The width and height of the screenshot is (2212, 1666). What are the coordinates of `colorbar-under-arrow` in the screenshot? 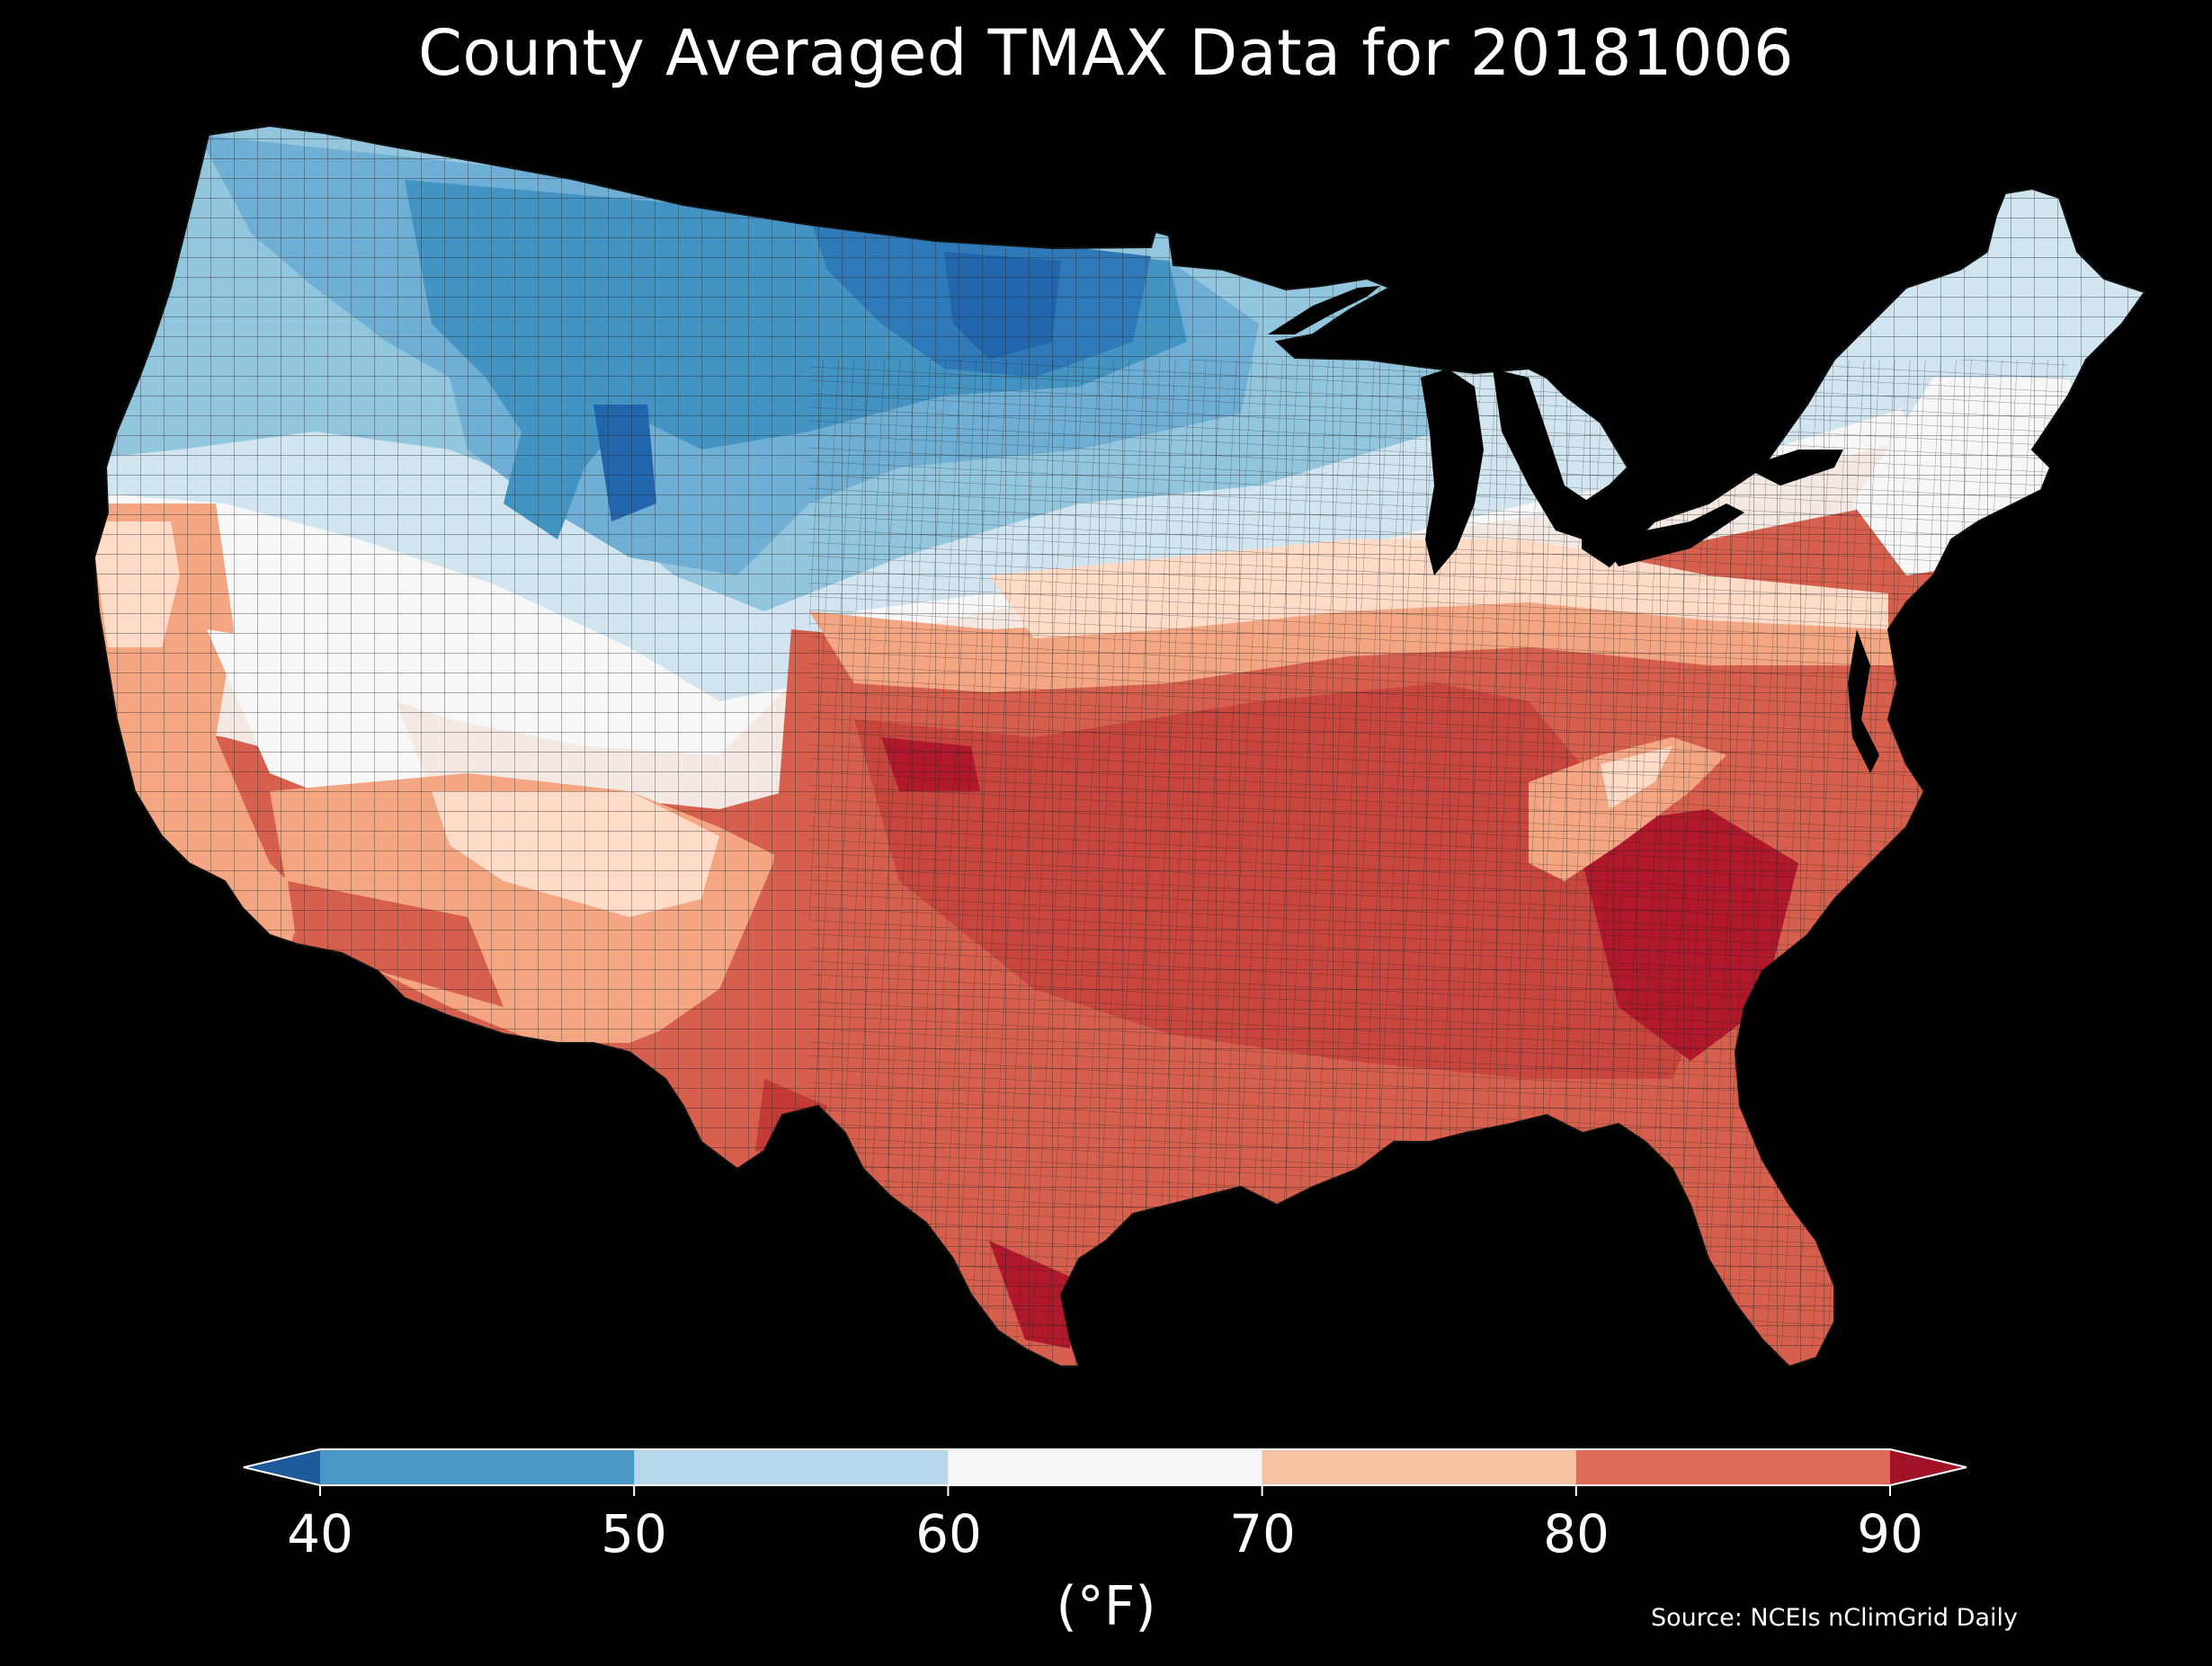 It's located at (282, 1467).